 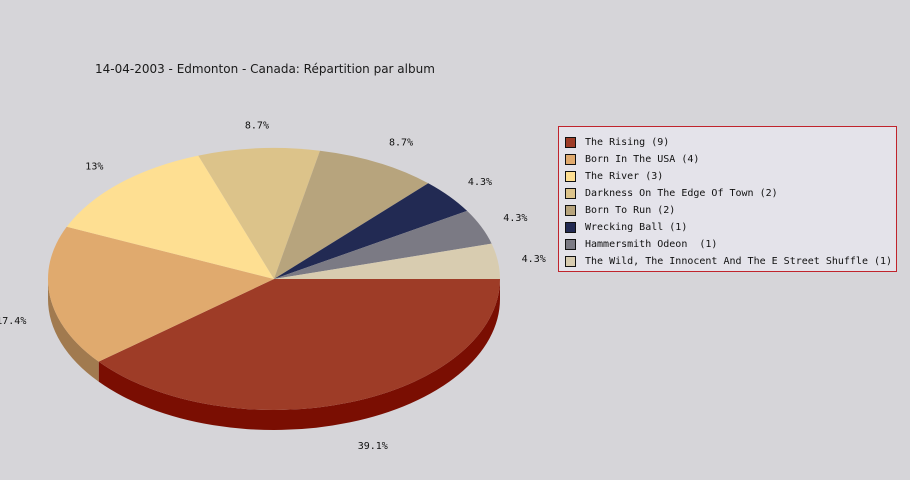 I want to click on legend-label: Born In The USA (4), so click(x=642, y=159).